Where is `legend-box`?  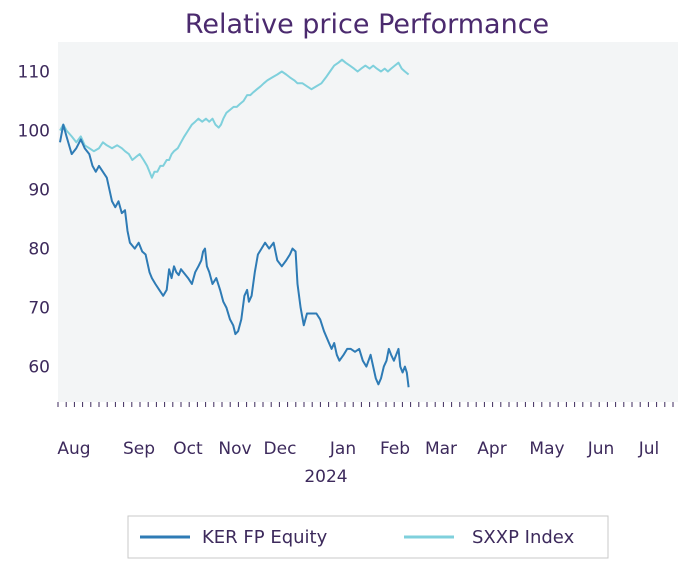
legend-box is located at coordinates (368, 537).